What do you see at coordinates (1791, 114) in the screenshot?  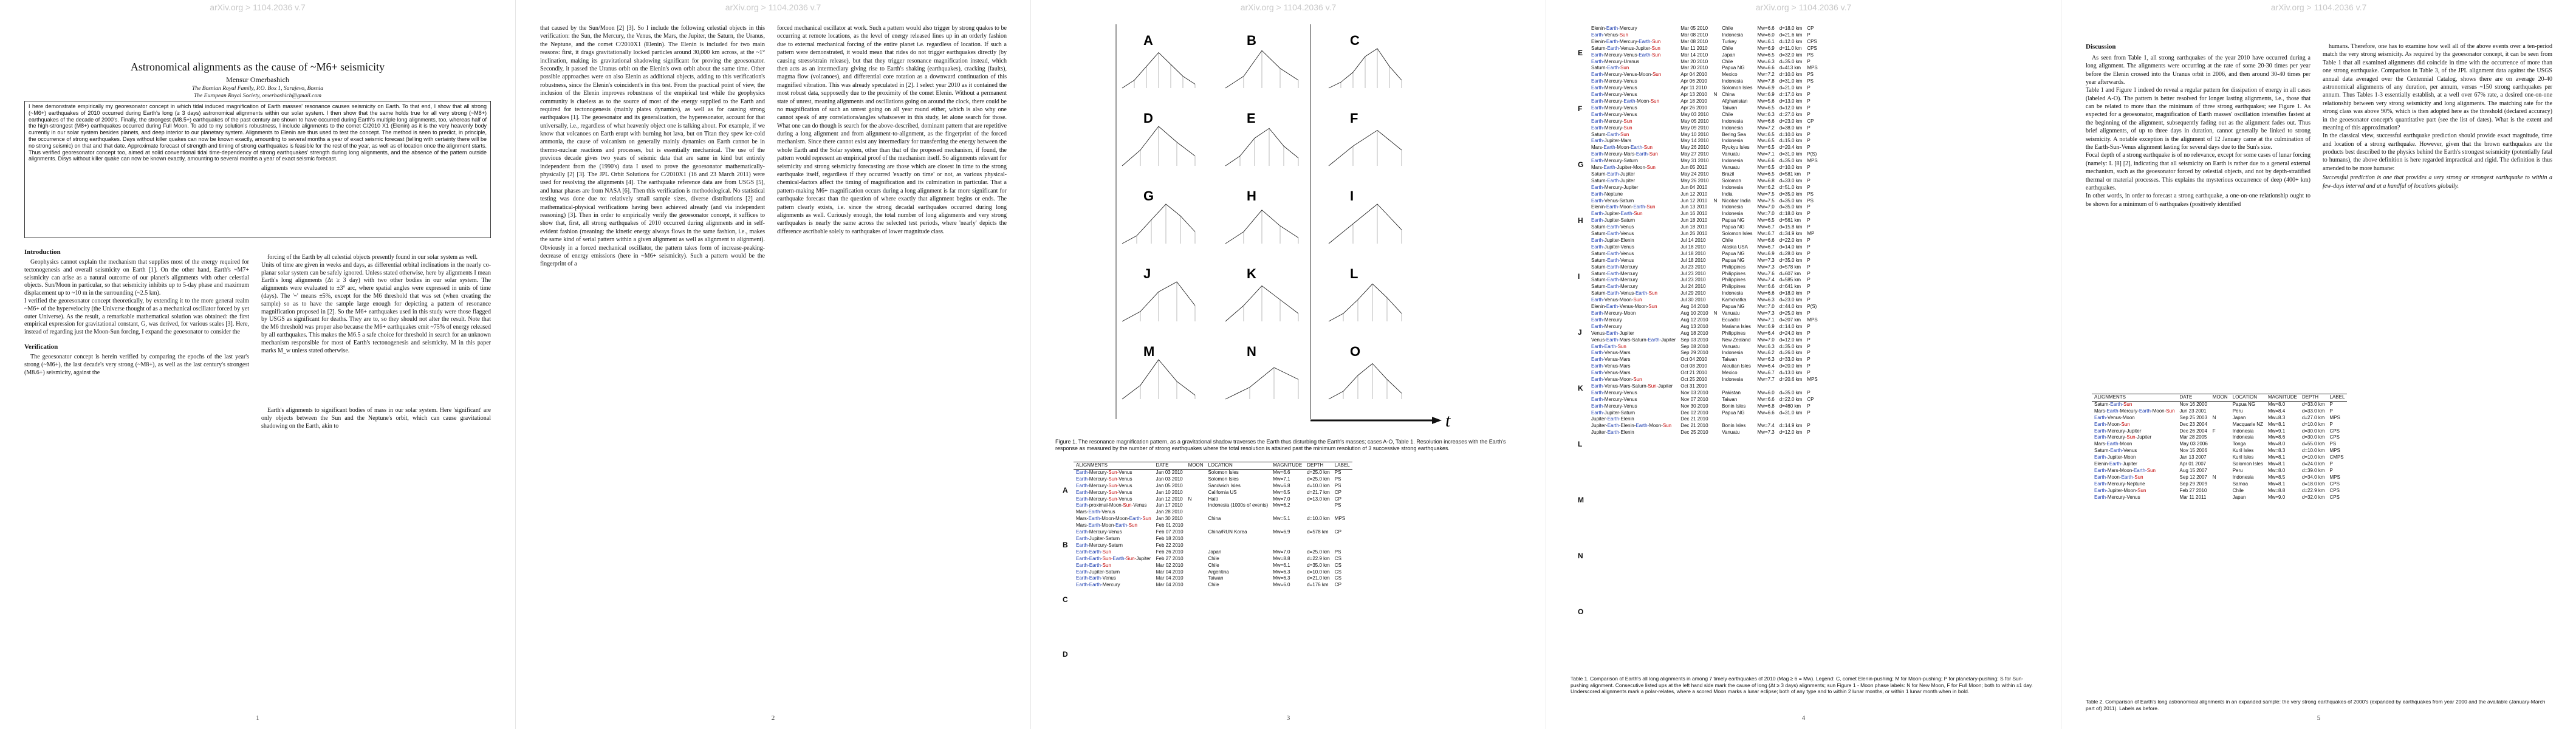 I see `table-cell: d=27.0 km` at bounding box center [1791, 114].